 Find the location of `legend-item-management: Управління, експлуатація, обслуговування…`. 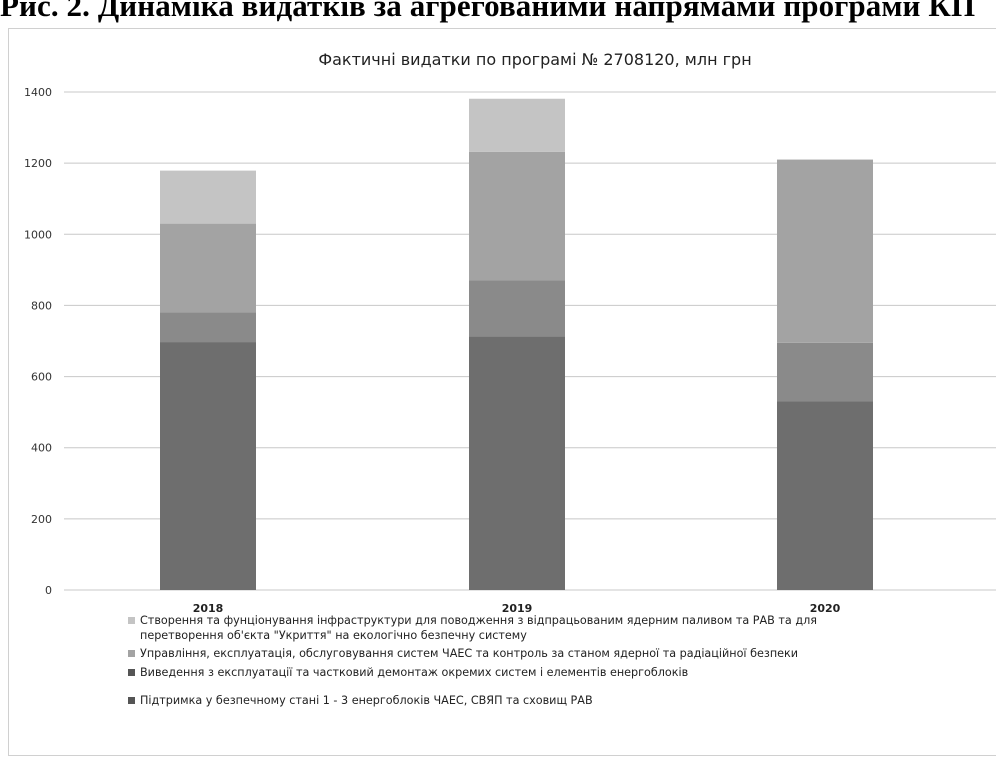

legend-item-management: Управління, експлуатація, обслуговування… is located at coordinates (506, 654).